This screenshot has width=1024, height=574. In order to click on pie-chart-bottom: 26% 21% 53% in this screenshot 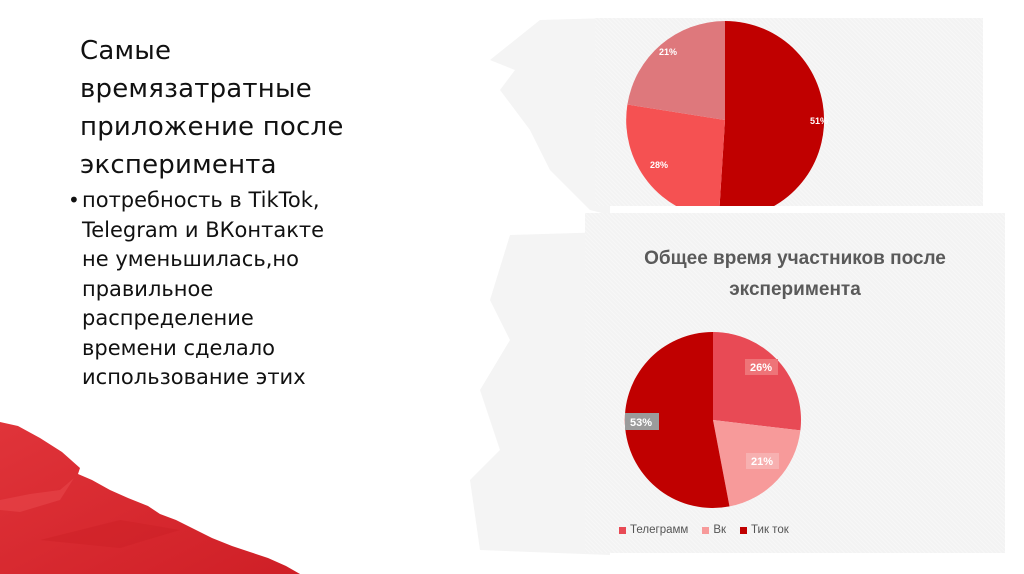, I will do `click(713, 419)`.